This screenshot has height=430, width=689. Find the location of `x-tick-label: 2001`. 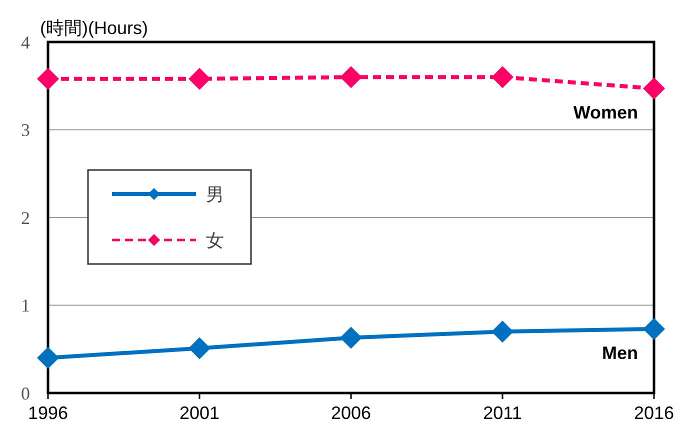

x-tick-label: 2001 is located at coordinates (199, 413).